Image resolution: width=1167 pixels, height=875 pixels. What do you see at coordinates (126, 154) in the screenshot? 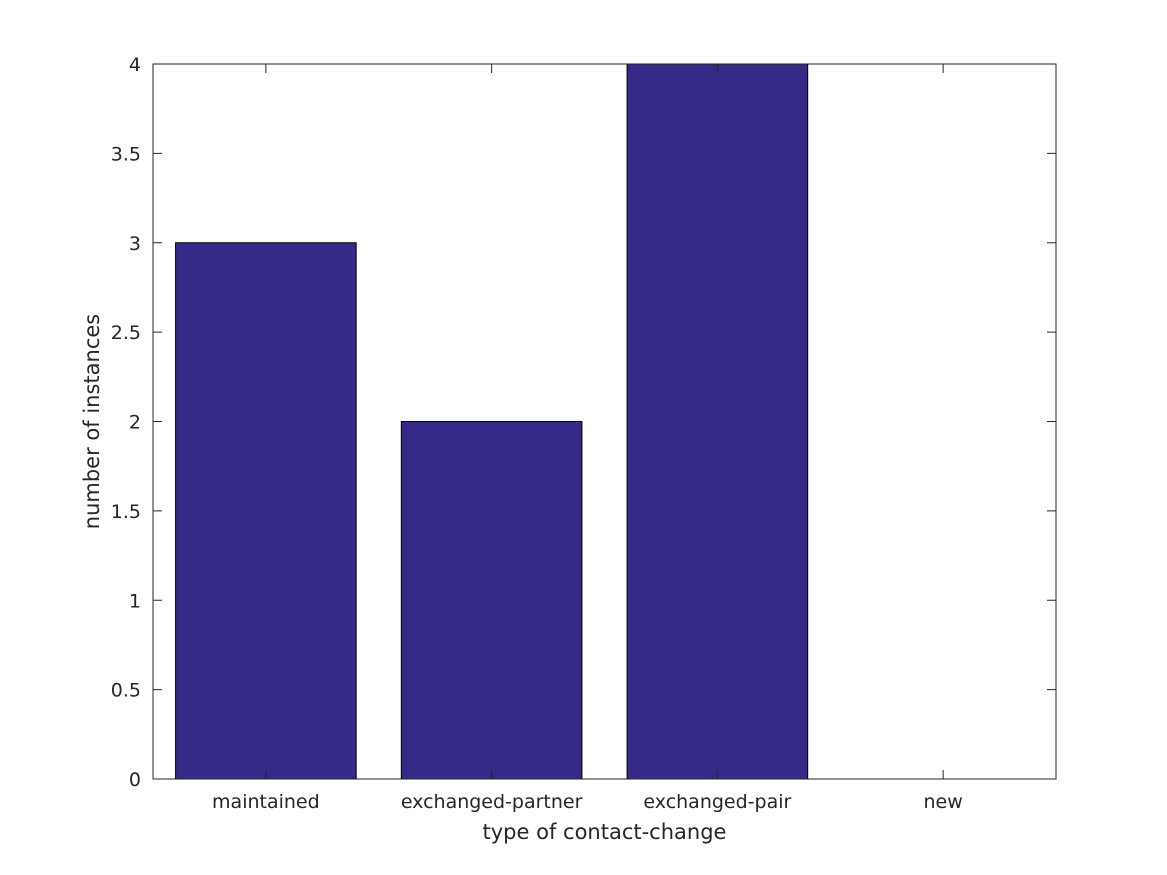
I see `y-tick-label: 3.5` at bounding box center [126, 154].